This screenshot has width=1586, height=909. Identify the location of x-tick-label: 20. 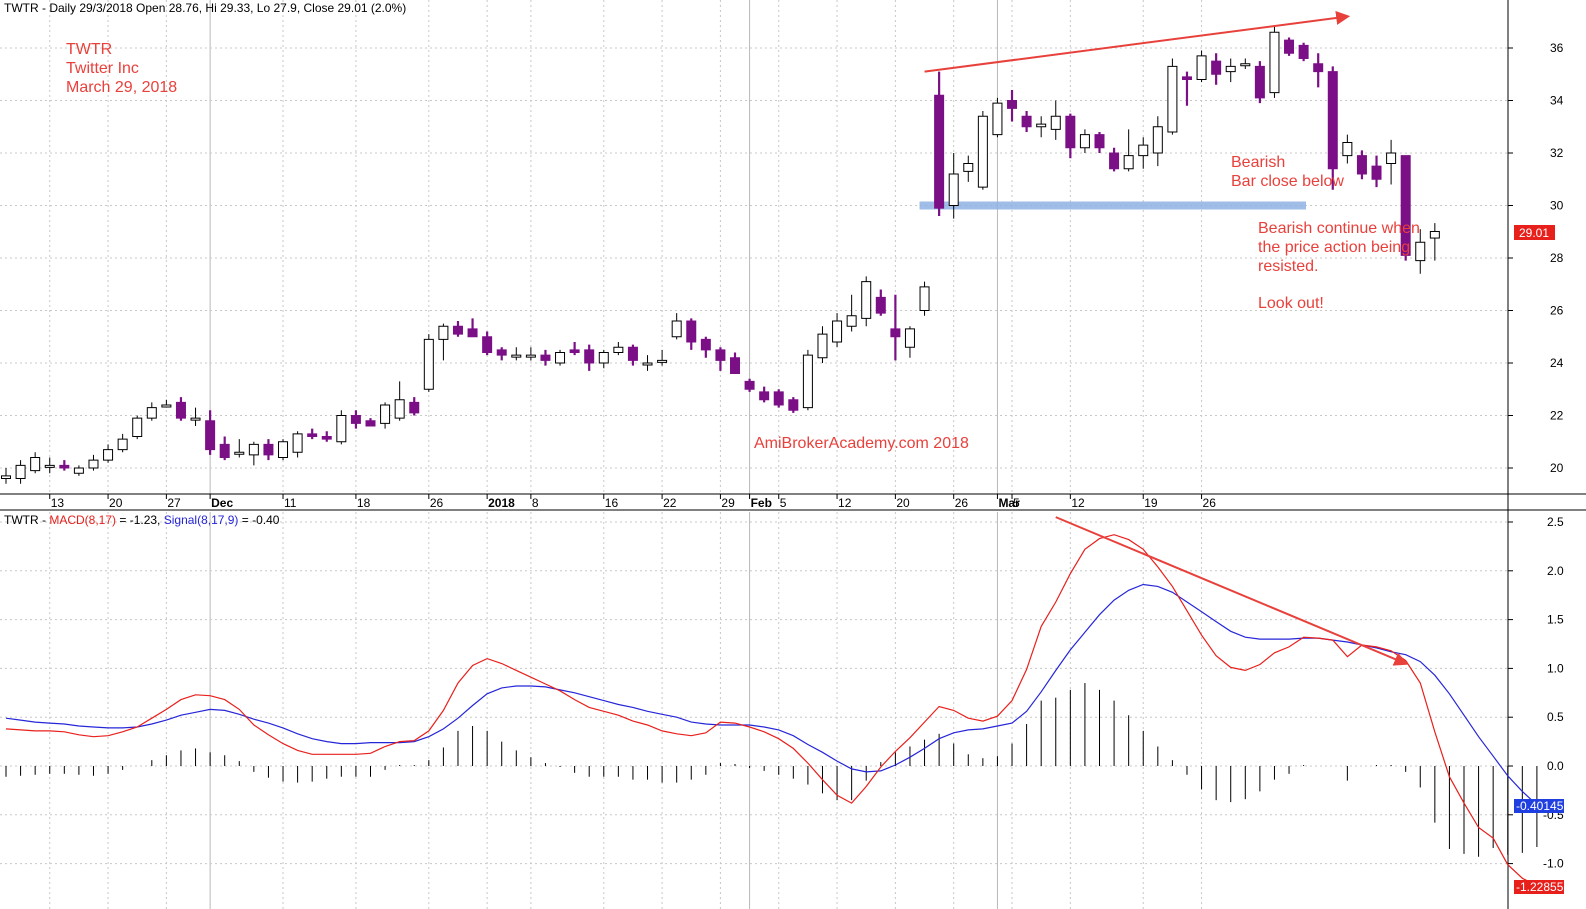
(903, 503).